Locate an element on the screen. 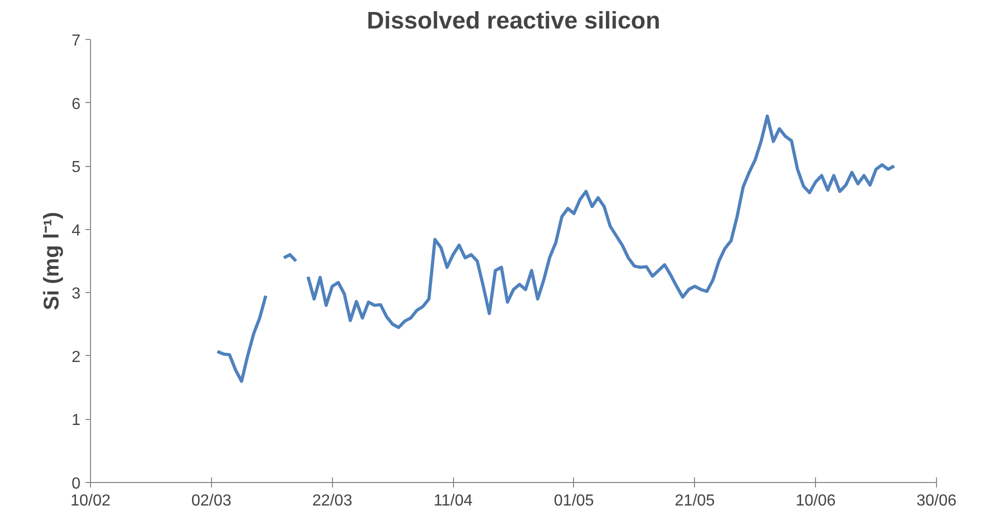 The height and width of the screenshot is (512, 981). x-tick-label: 01/05 is located at coordinates (574, 501).